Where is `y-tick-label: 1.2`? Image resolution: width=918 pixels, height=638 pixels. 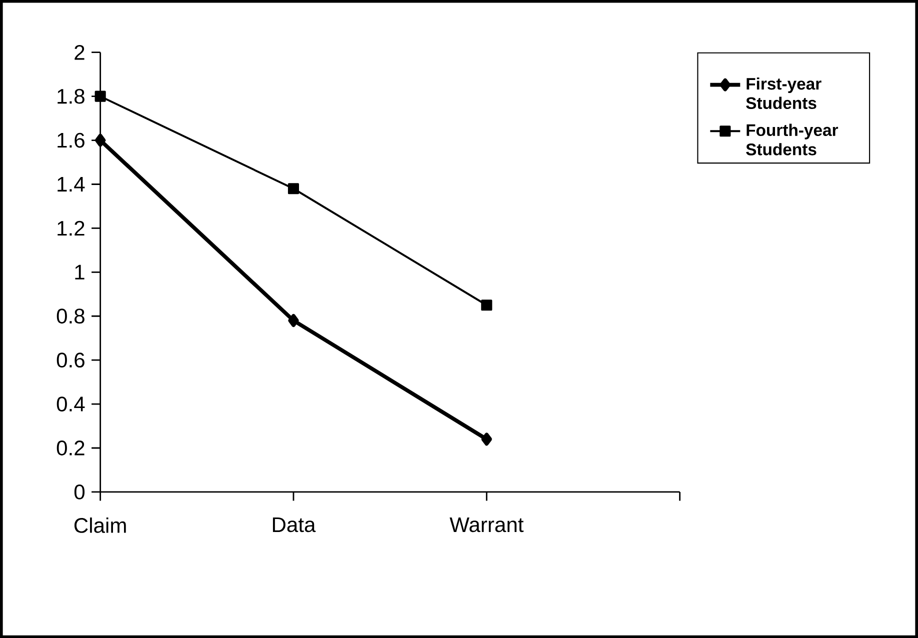 y-tick-label: 1.2 is located at coordinates (71, 228).